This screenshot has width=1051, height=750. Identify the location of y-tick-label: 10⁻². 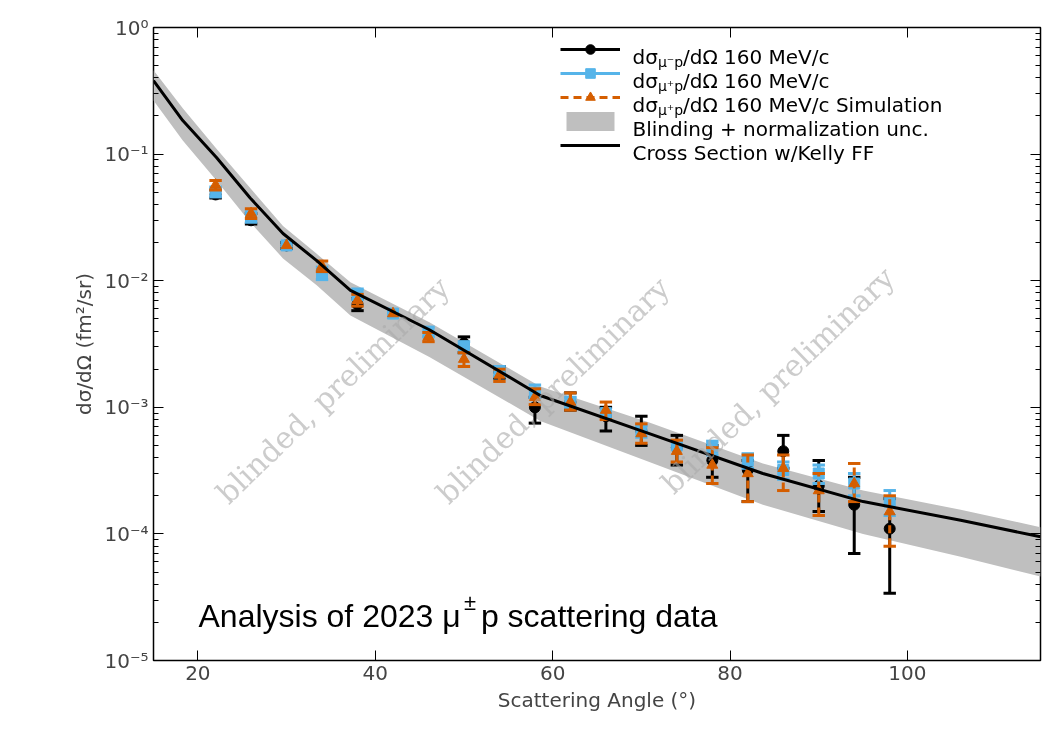
(126, 280).